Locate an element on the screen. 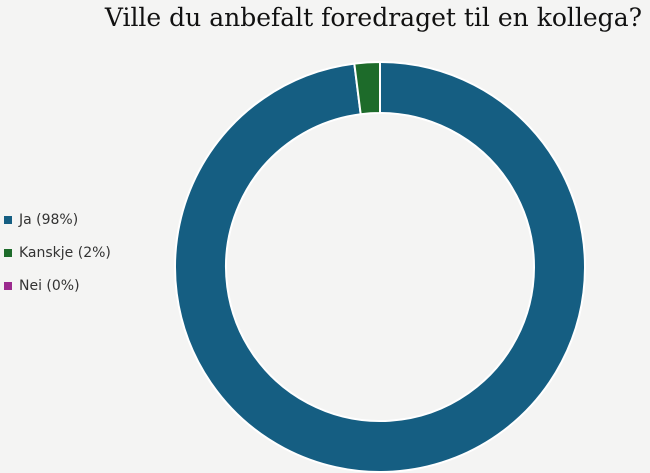  legend-label: Nei (0%) is located at coordinates (49, 286).